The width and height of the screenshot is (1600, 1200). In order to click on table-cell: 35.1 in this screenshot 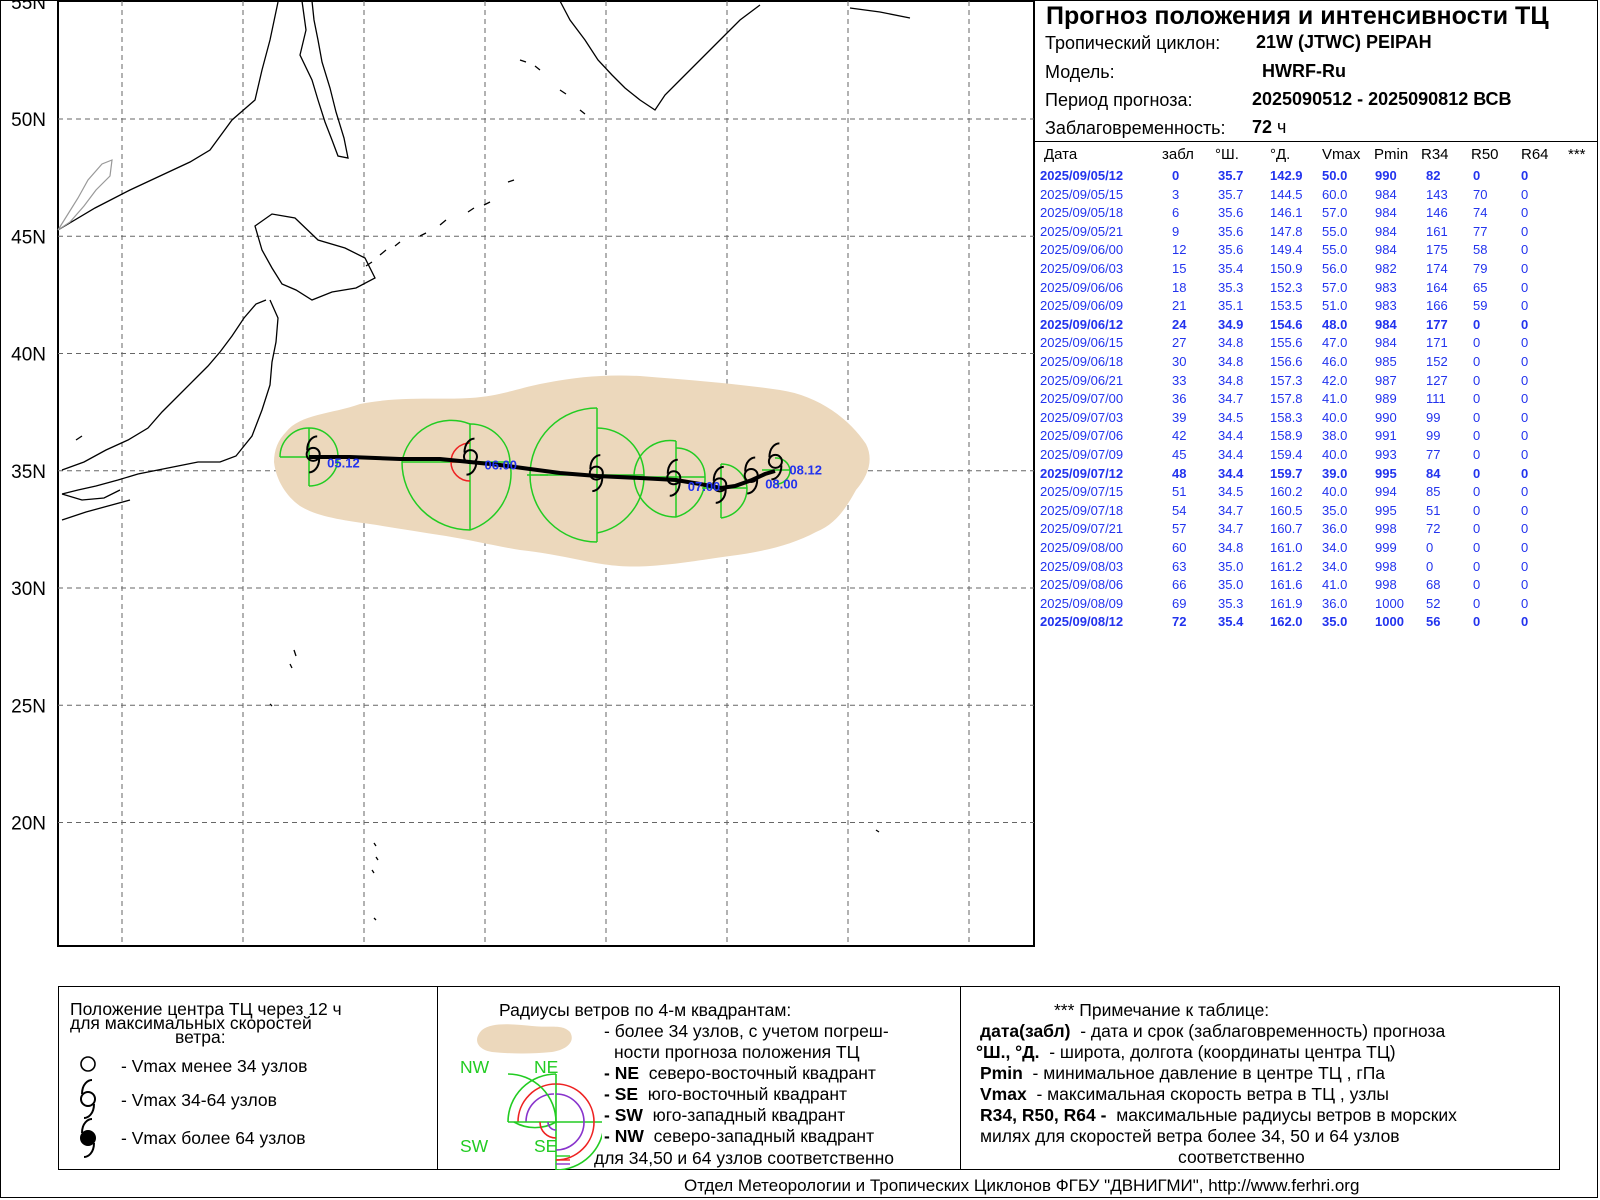, I will do `click(1231, 306)`.